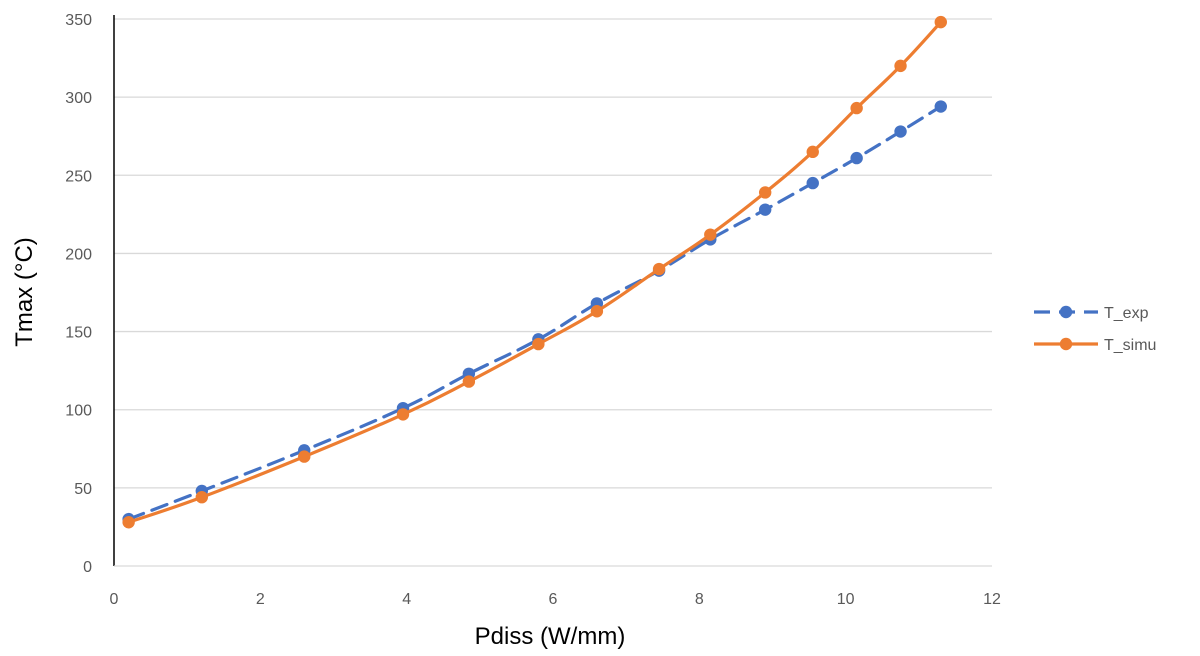 Image resolution: width=1200 pixels, height=656 pixels. I want to click on legend-entry: T_simu, so click(1095, 345).